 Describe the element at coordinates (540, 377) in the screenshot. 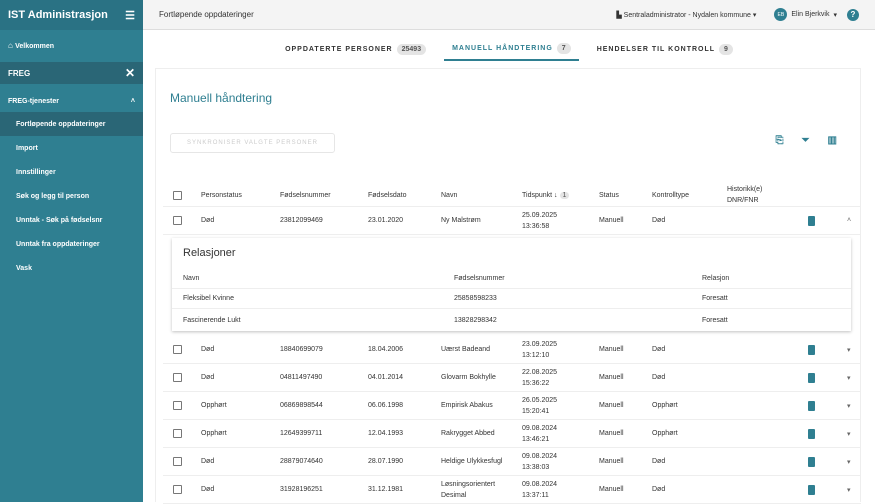

I see `cell-tidspunkt: 22.08.2025 15:36:22` at that location.